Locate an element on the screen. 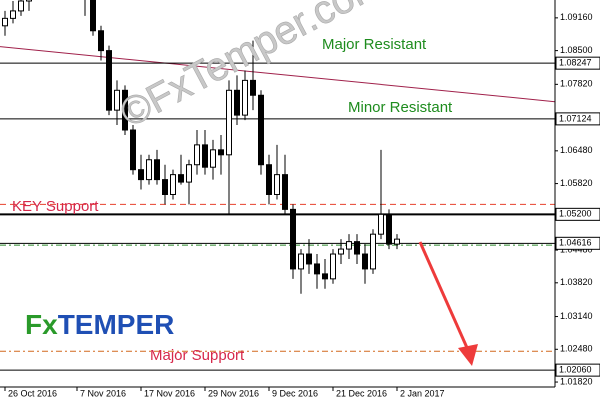 Image resolution: width=600 pixels, height=407 pixels. y-tick-label: 1.07820 is located at coordinates (576, 84).